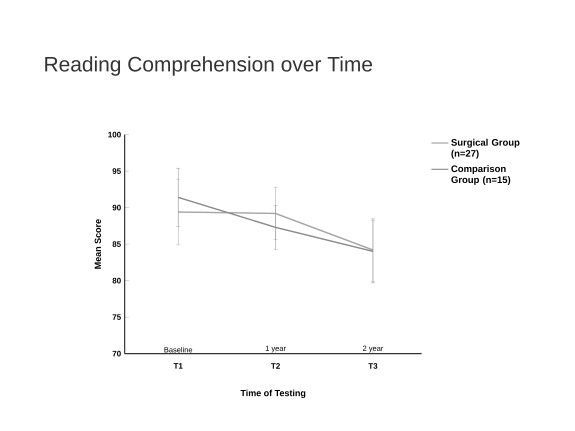  What do you see at coordinates (273, 394) in the screenshot?
I see `x-axis-title: Time of Testing` at bounding box center [273, 394].